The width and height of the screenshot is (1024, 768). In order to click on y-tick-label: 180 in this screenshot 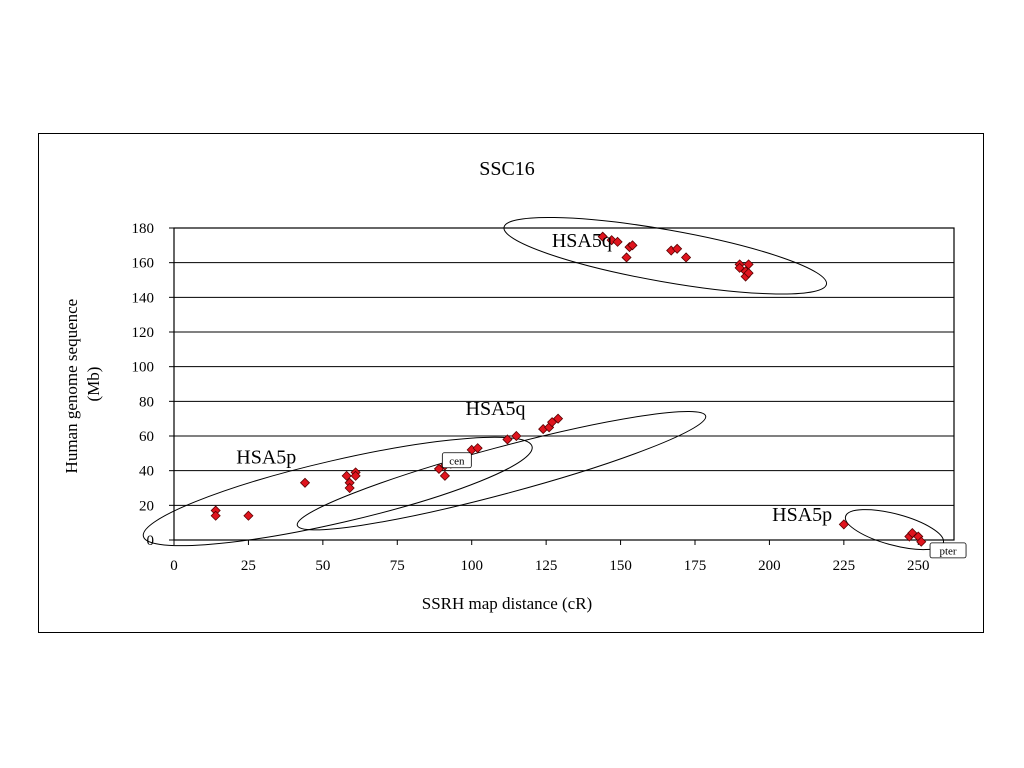, I will do `click(143, 229)`.